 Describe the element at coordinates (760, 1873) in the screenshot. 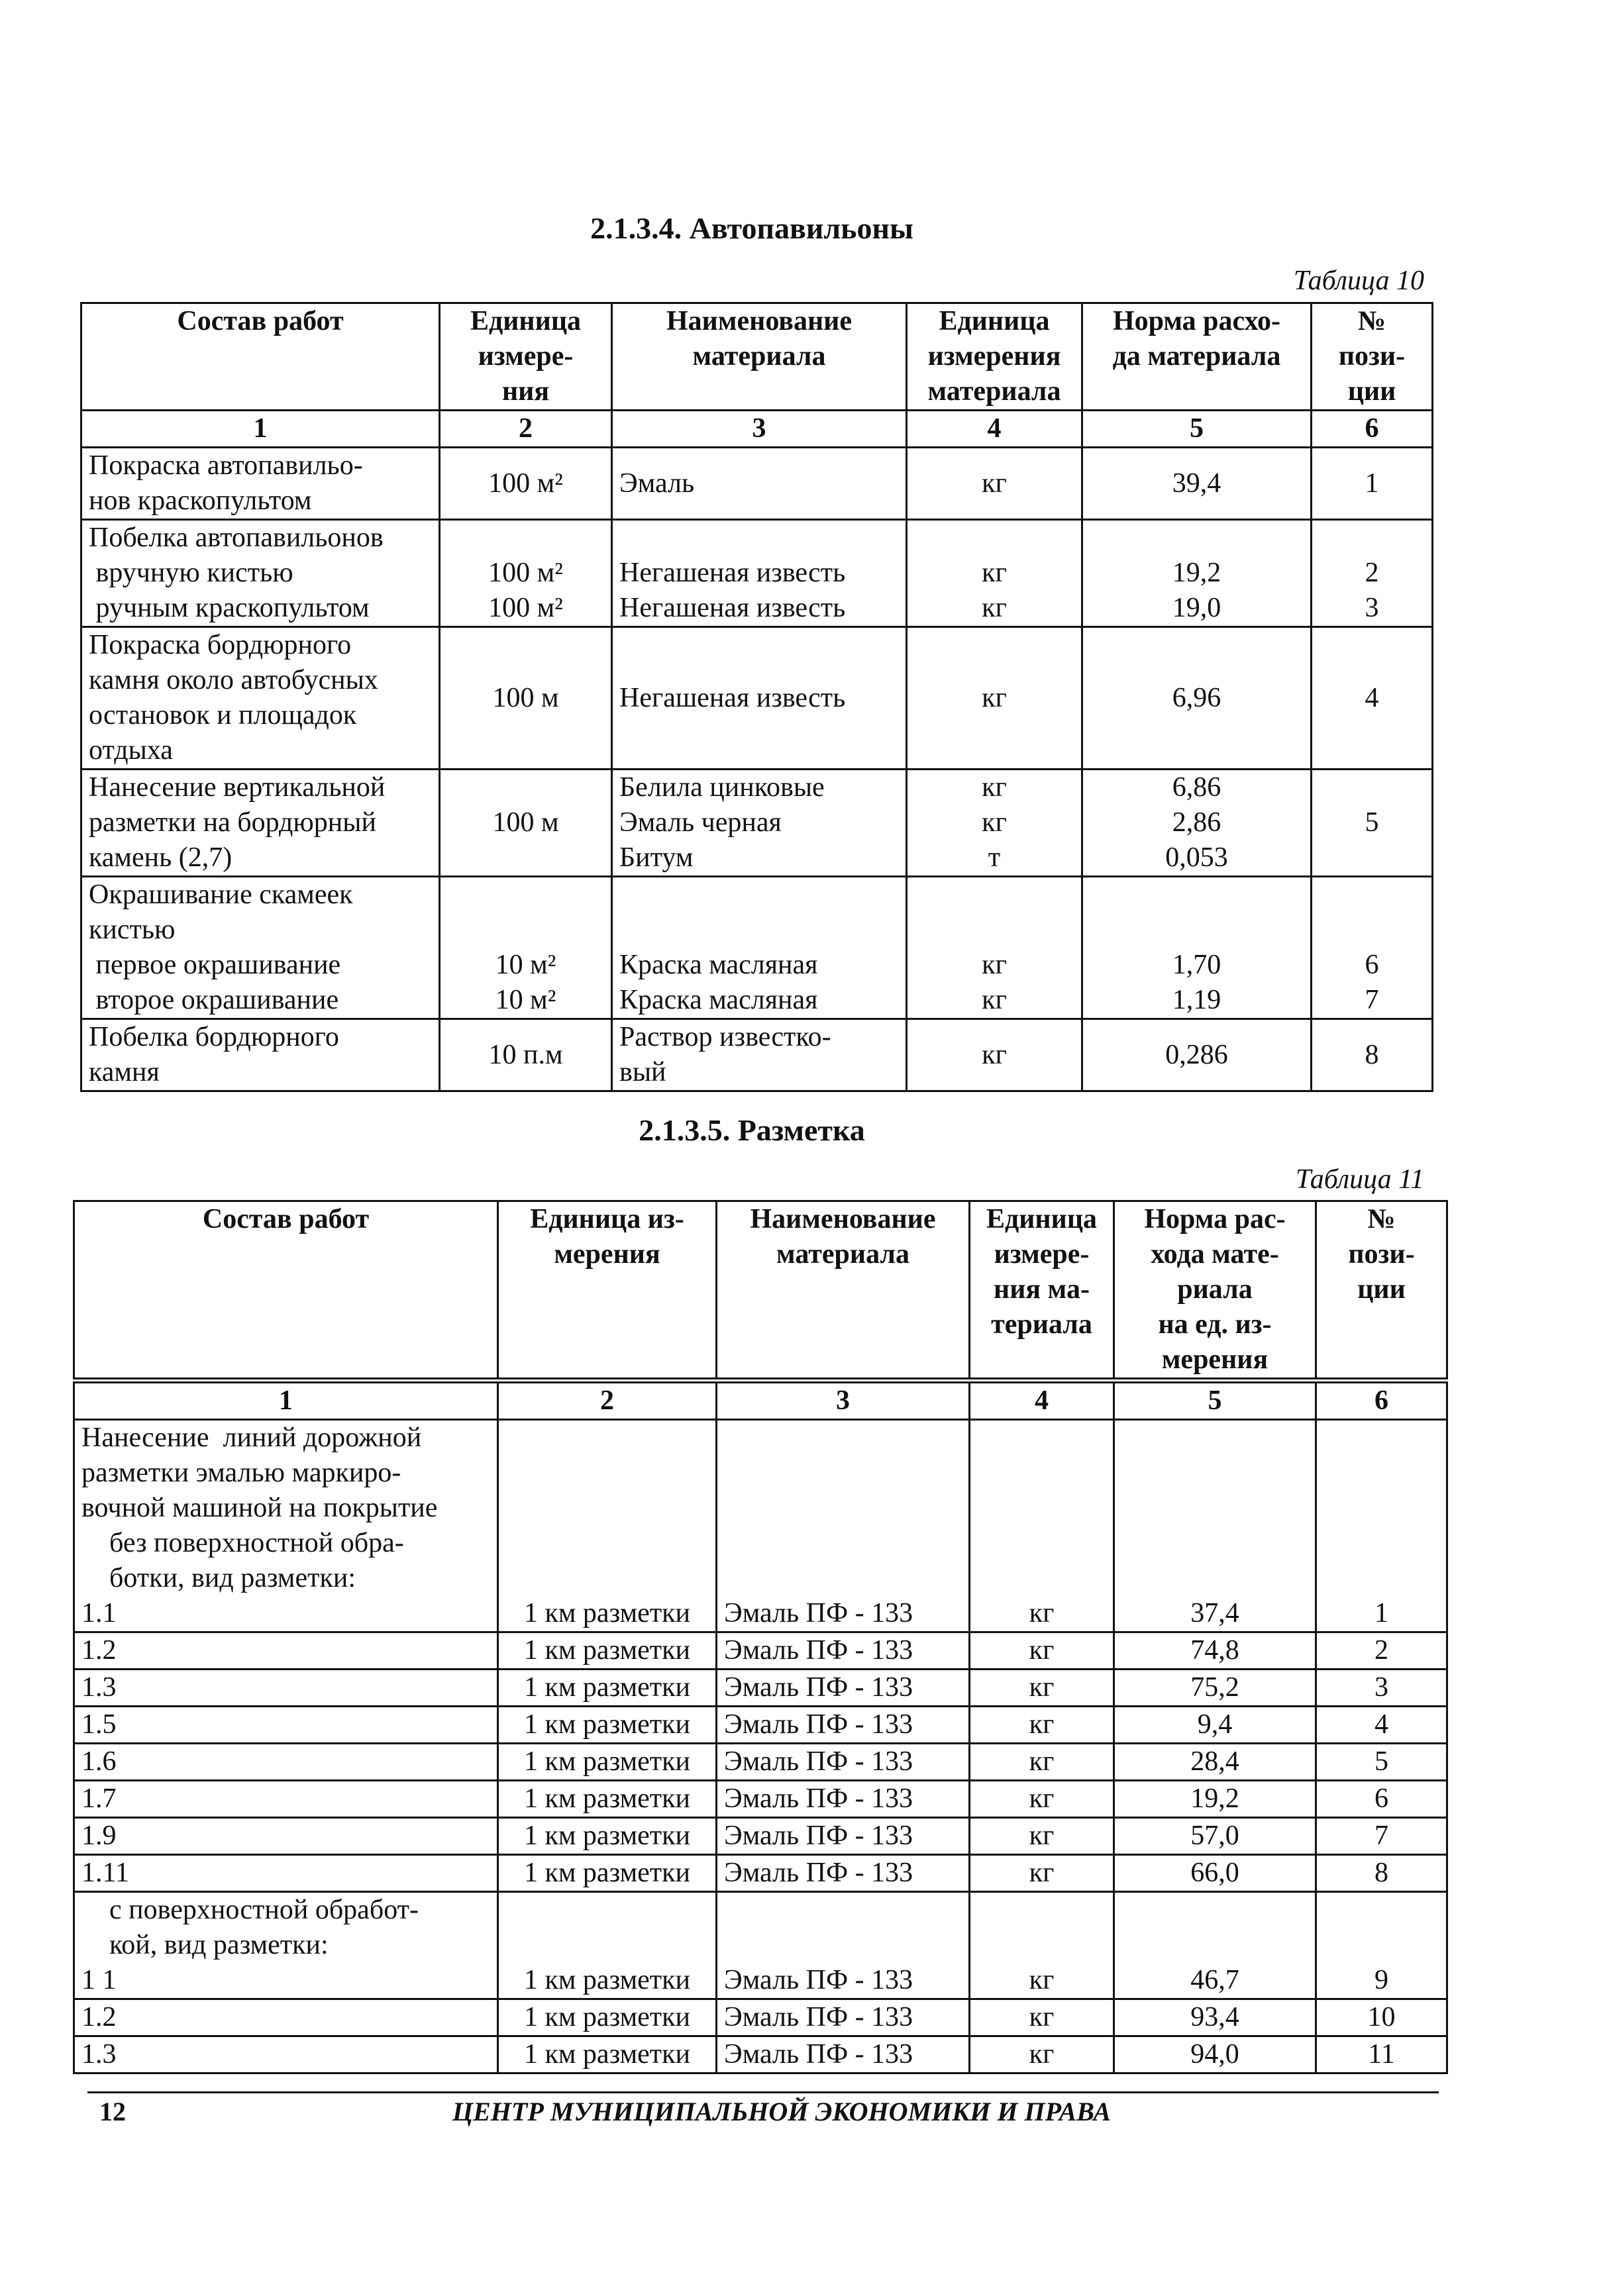

I see `table-row: 1.11 1 км разметки Эмаль ПФ - 133 кг 66,0 8` at that location.